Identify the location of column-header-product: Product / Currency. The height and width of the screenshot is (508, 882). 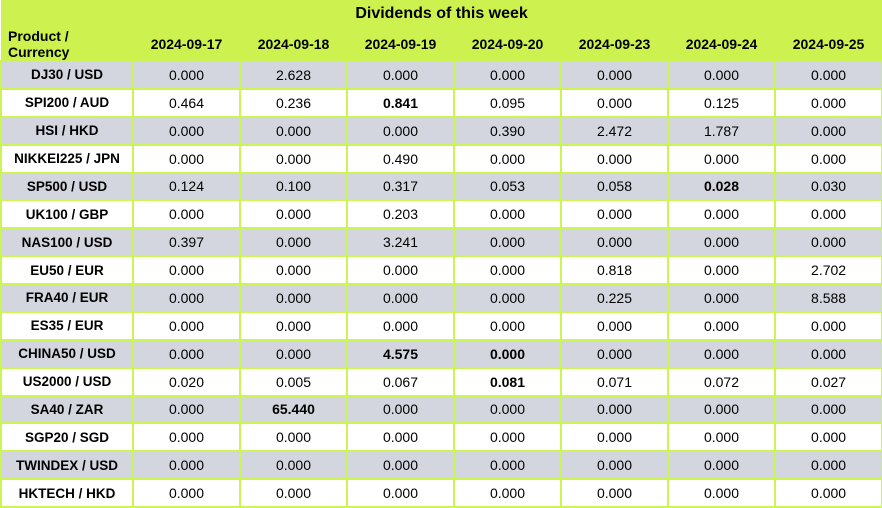
(67, 44).